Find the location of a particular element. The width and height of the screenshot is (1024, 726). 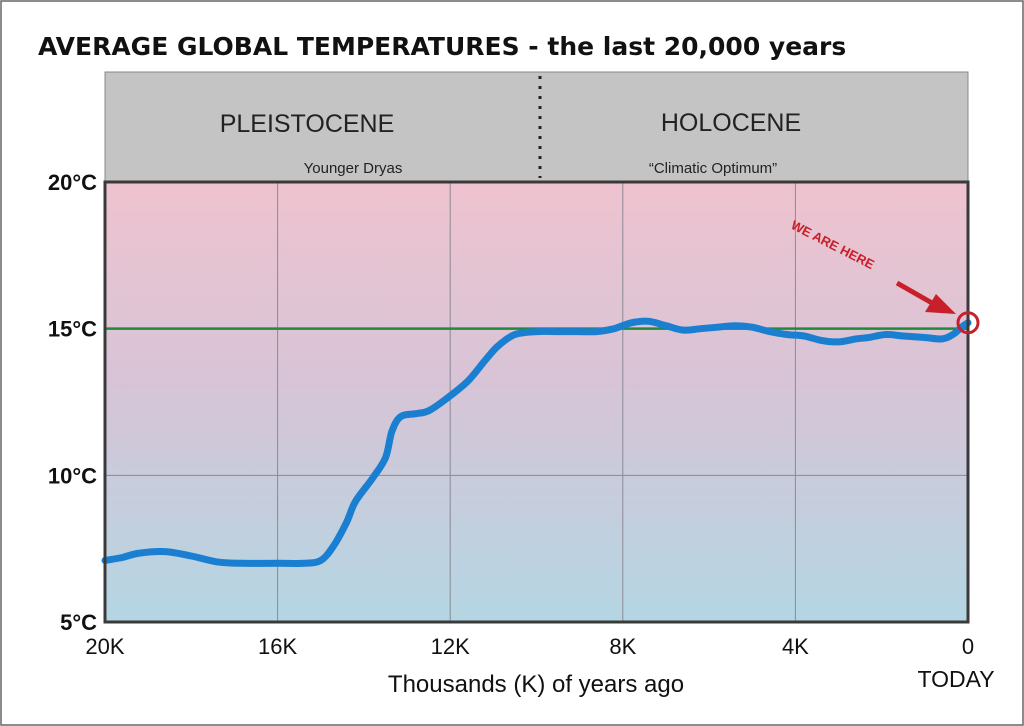

x-tick-label-5: 0 is located at coordinates (968, 646).